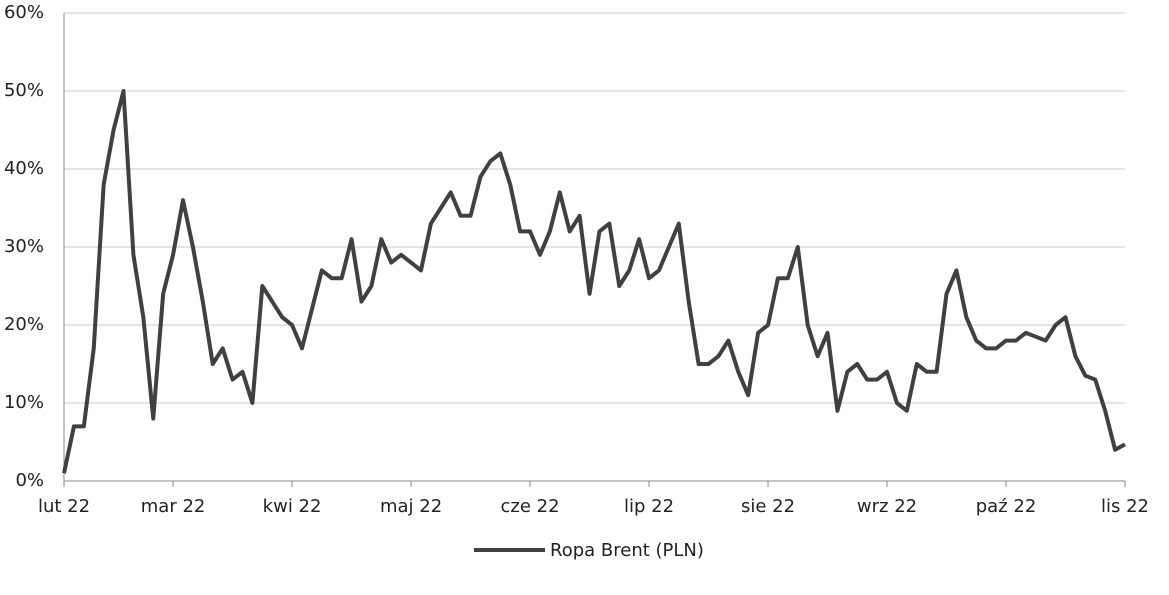 The image size is (1169, 595). Describe the element at coordinates (887, 506) in the screenshot. I see `x-tick-label: wrz 22` at that location.